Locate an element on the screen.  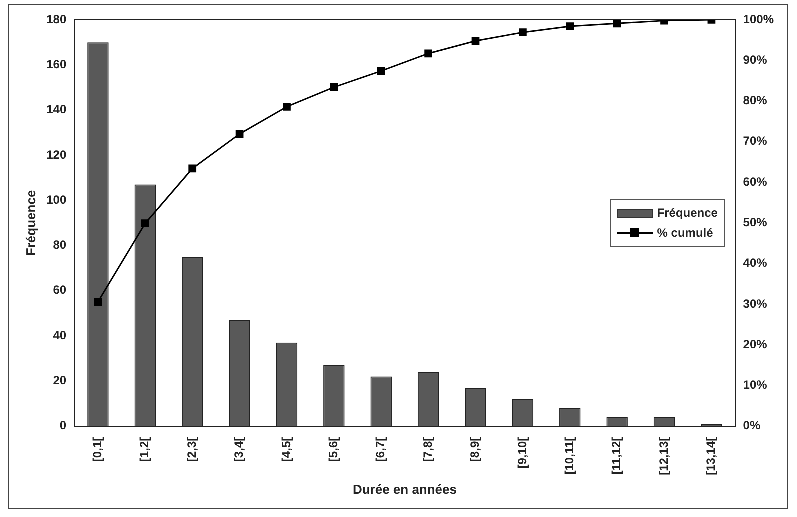
x-tick-label: [12,13[ is located at coordinates (663, 456).